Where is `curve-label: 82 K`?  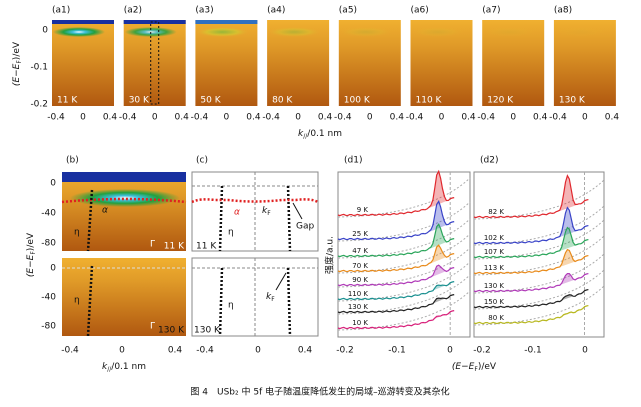
curve-label: 82 K is located at coordinates (496, 212).